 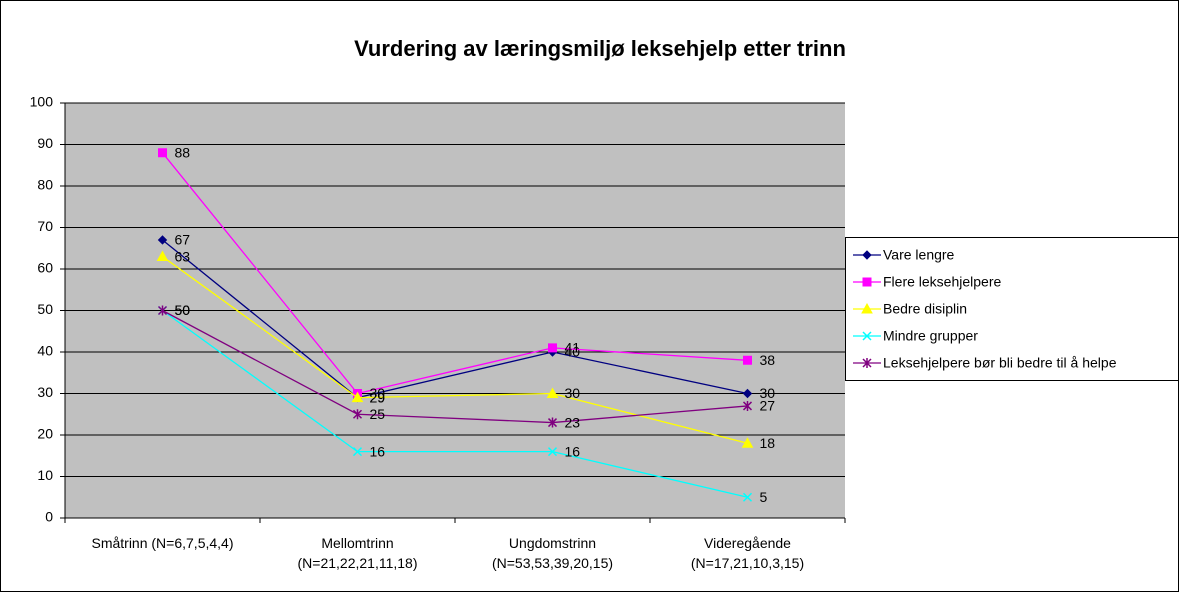 I want to click on legend-label: Mindre grupper, so click(x=930, y=336).